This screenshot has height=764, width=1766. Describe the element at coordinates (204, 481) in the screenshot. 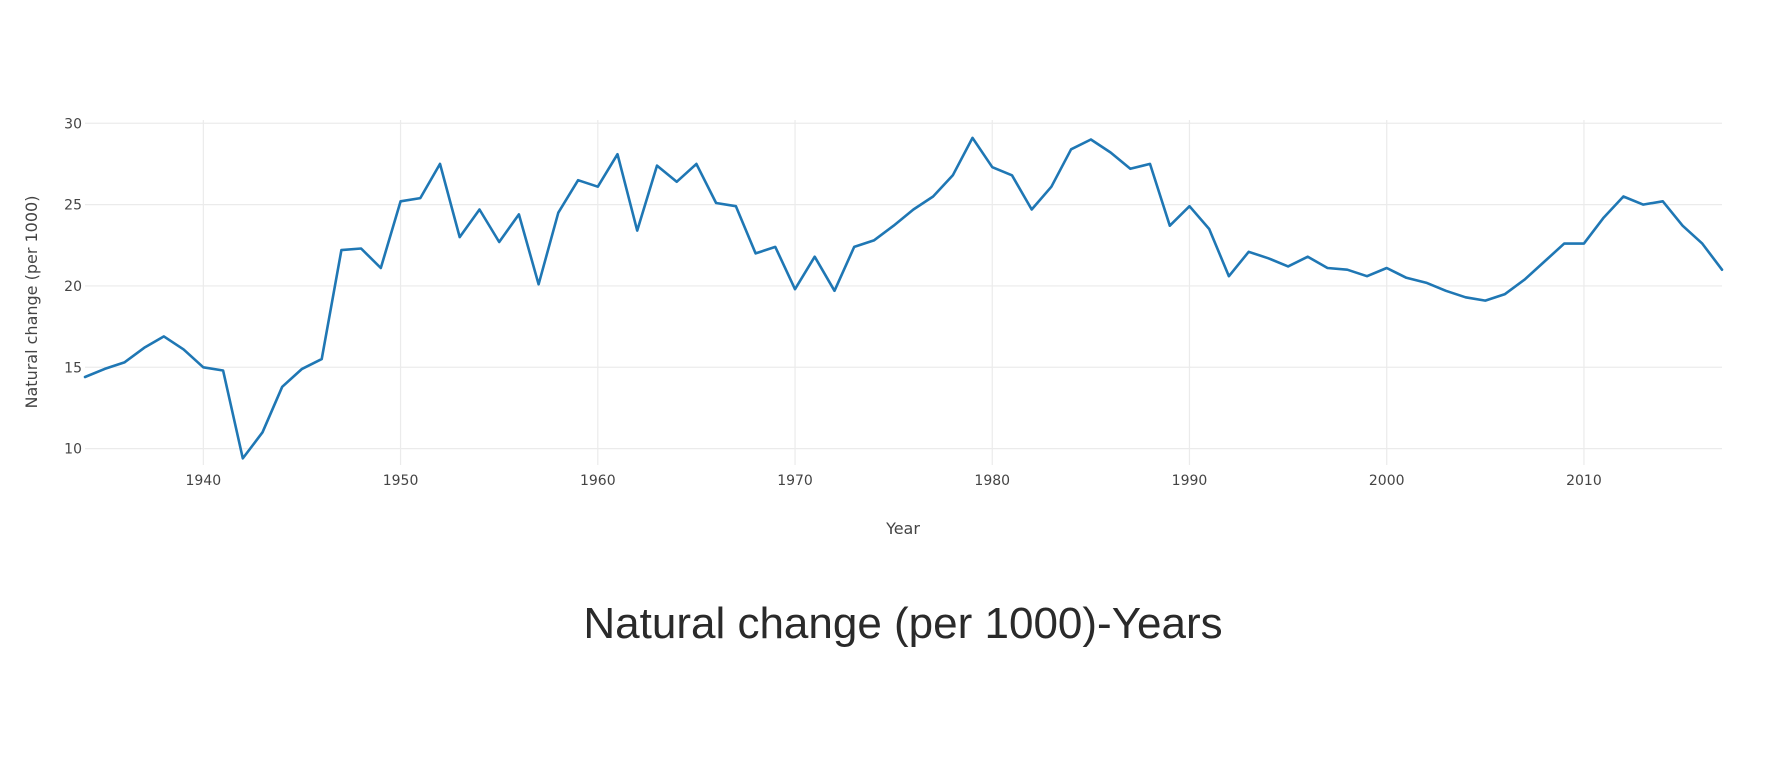

I see `x-tick-label: 1940` at that location.